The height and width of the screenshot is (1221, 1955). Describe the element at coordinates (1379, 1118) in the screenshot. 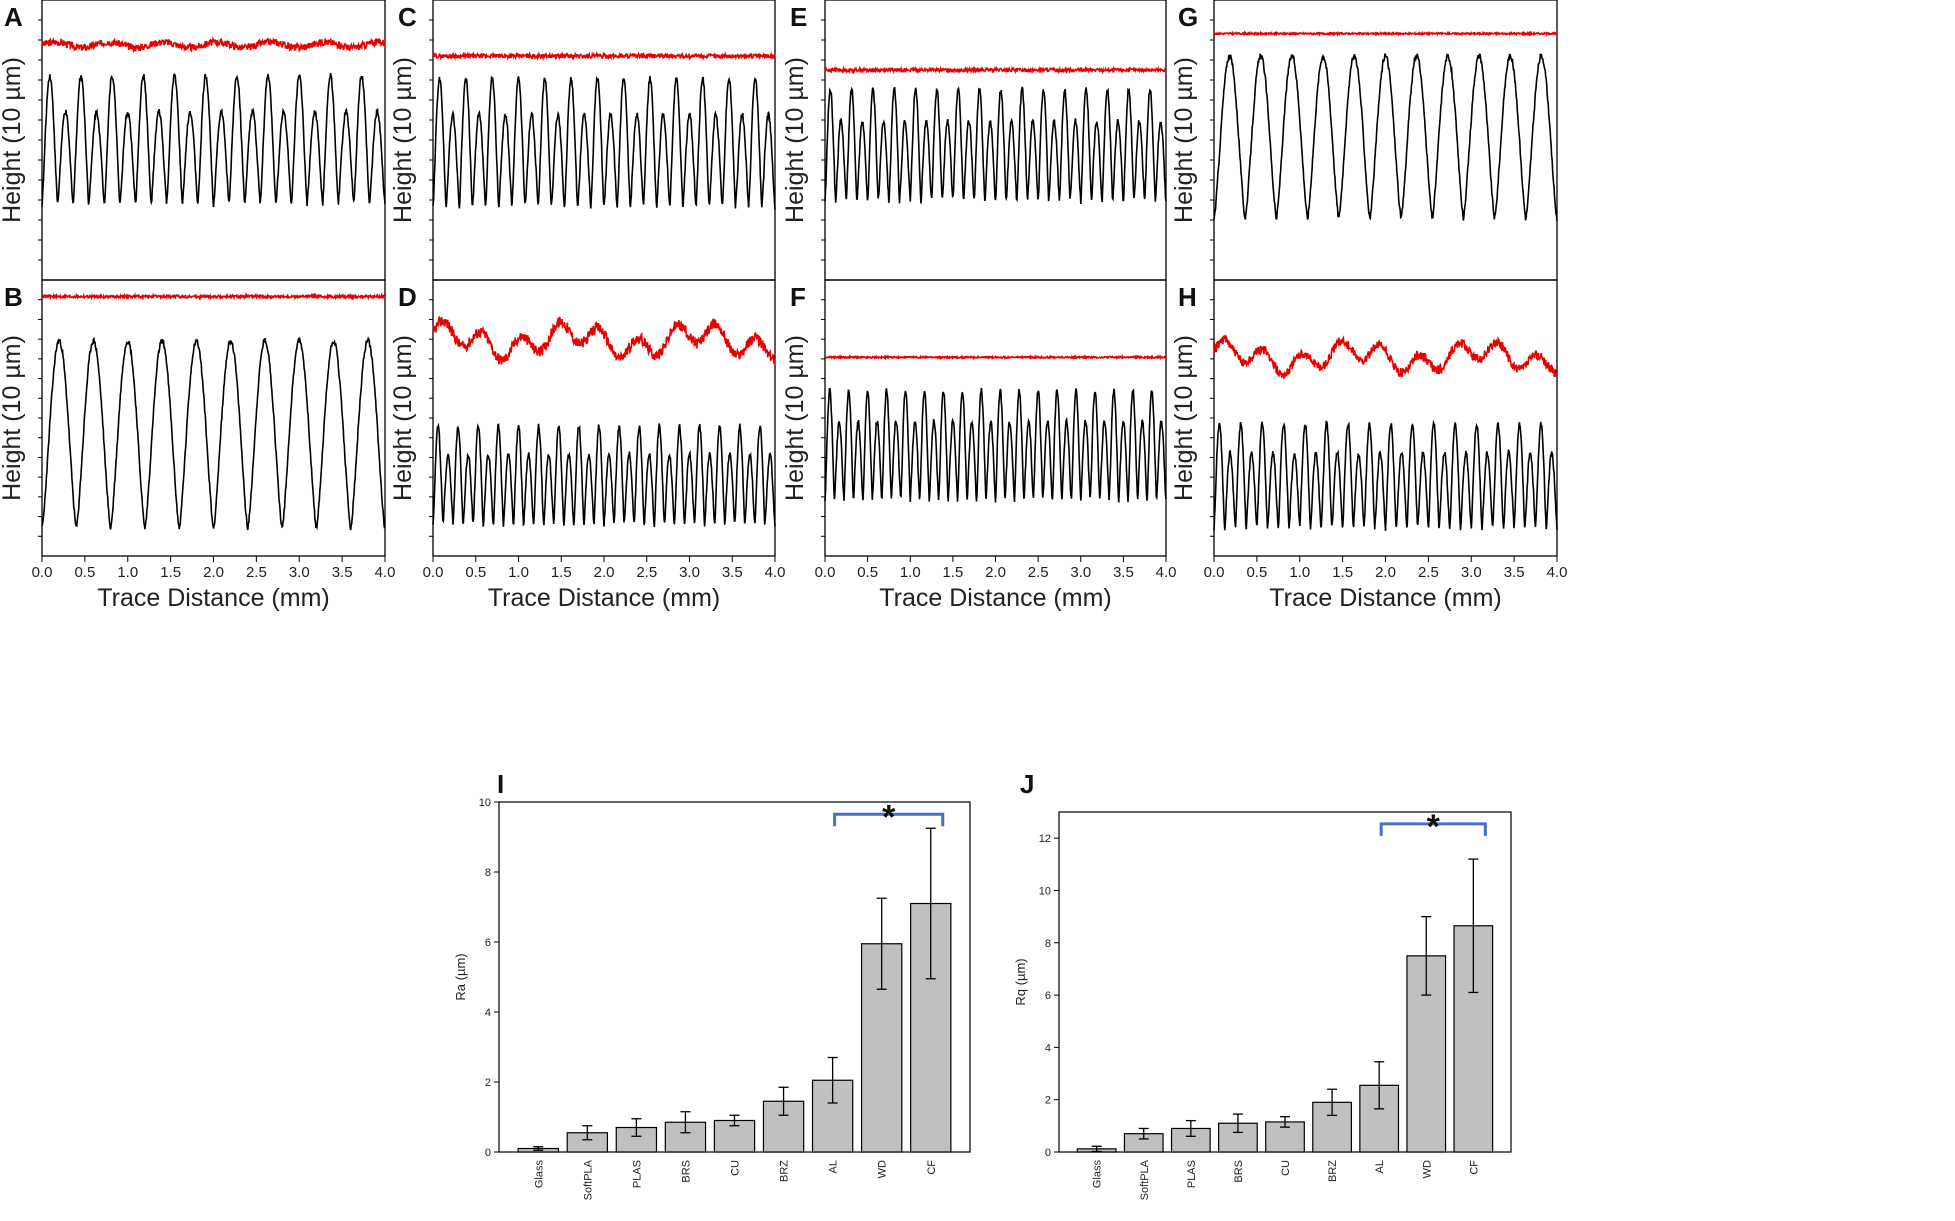

I see `bar-al` at that location.